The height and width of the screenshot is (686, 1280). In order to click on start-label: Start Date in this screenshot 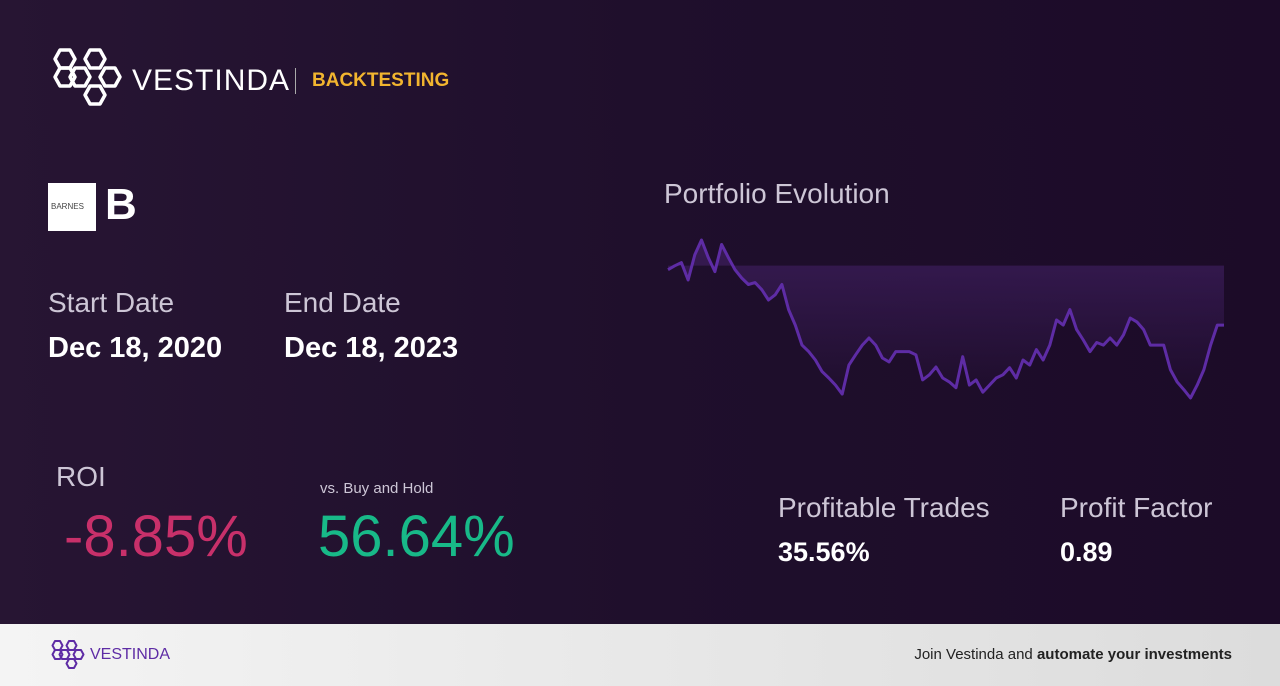, I will do `click(111, 302)`.